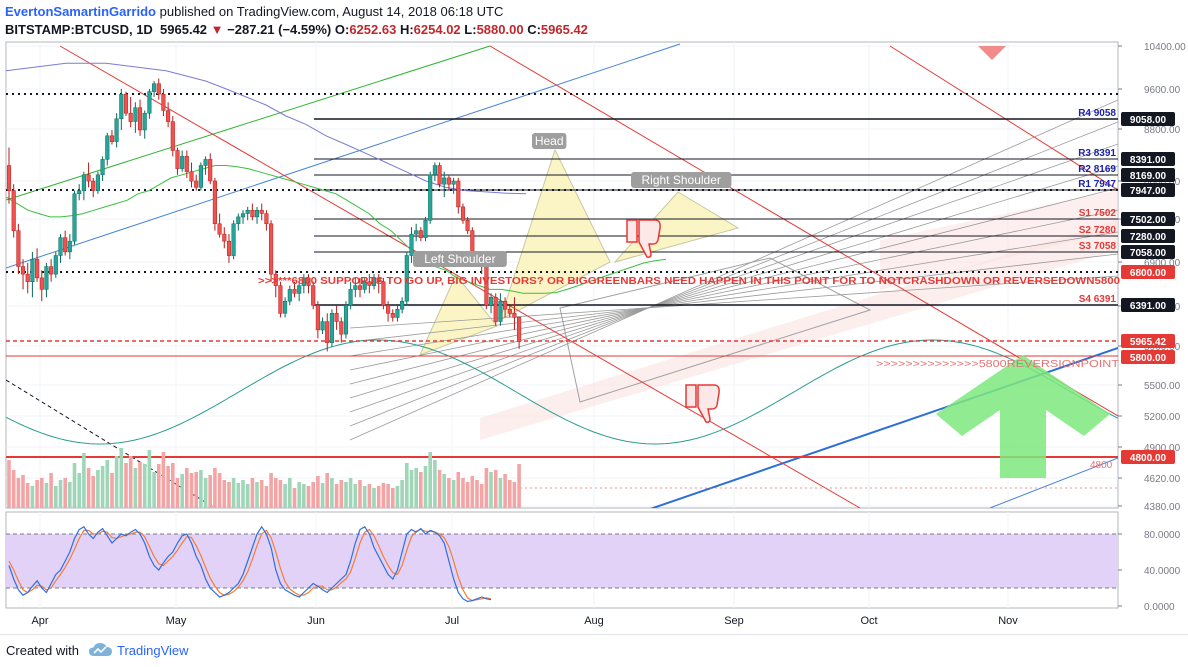 The width and height of the screenshot is (1188, 667). What do you see at coordinates (153, 650) in the screenshot?
I see `tradingview-link: TradingView` at bounding box center [153, 650].